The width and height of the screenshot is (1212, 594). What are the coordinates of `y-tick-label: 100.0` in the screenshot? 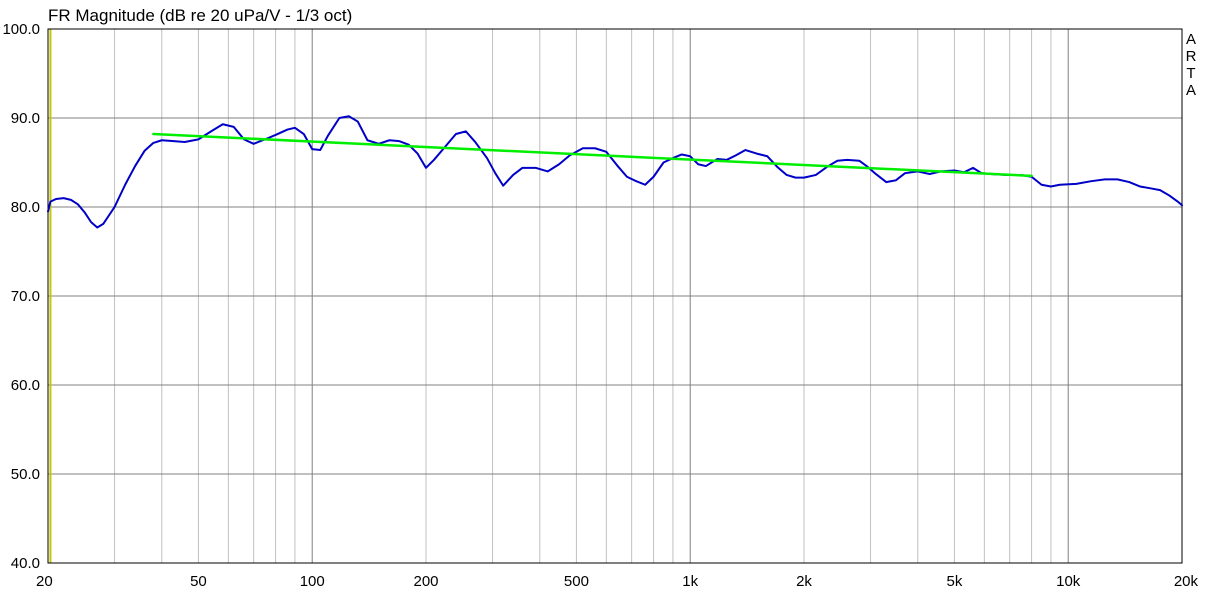 It's located at (21, 29).